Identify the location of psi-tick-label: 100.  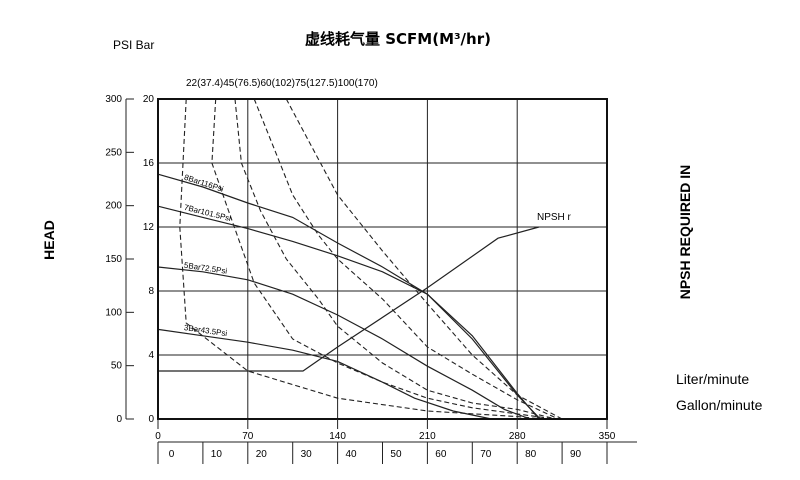
(113, 312).